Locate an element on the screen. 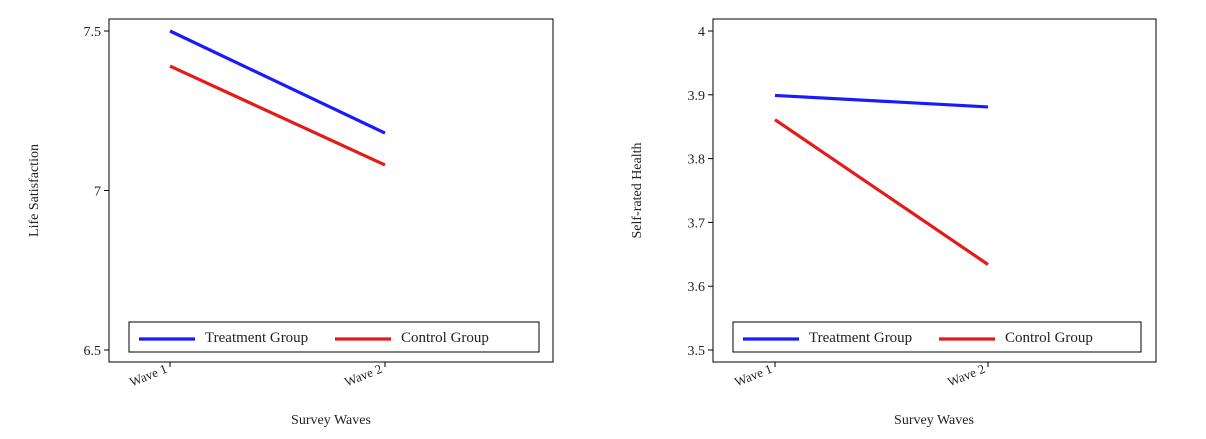  life-x-axis-title: Survey Waves is located at coordinates (331, 420).